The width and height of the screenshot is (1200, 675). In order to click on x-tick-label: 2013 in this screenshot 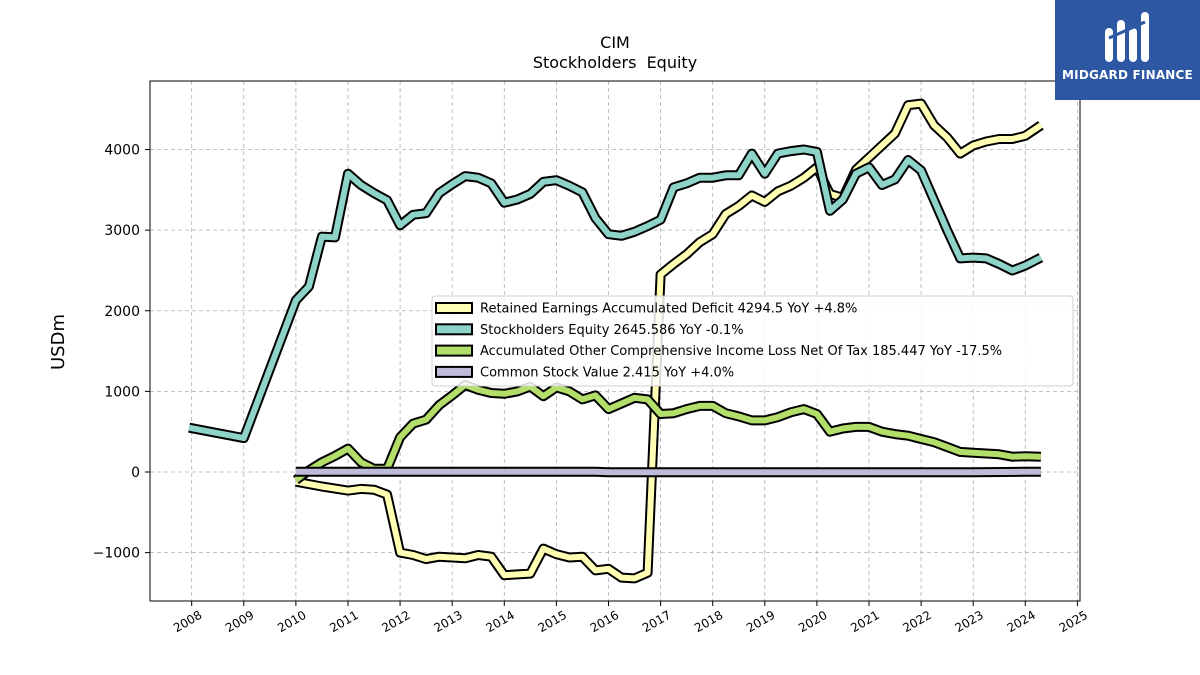, I will do `click(447, 621)`.